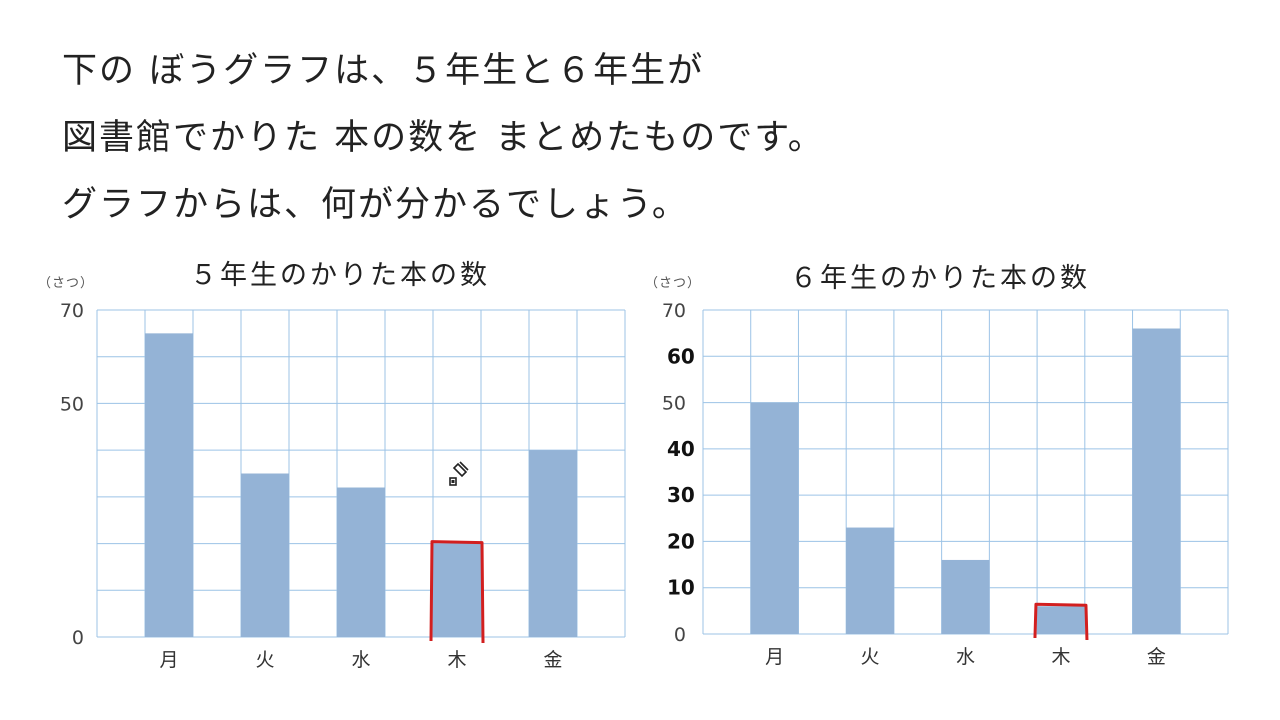  I want to click on question-line-3: グラフからは、何が分かるでしょう。, so click(375, 205).